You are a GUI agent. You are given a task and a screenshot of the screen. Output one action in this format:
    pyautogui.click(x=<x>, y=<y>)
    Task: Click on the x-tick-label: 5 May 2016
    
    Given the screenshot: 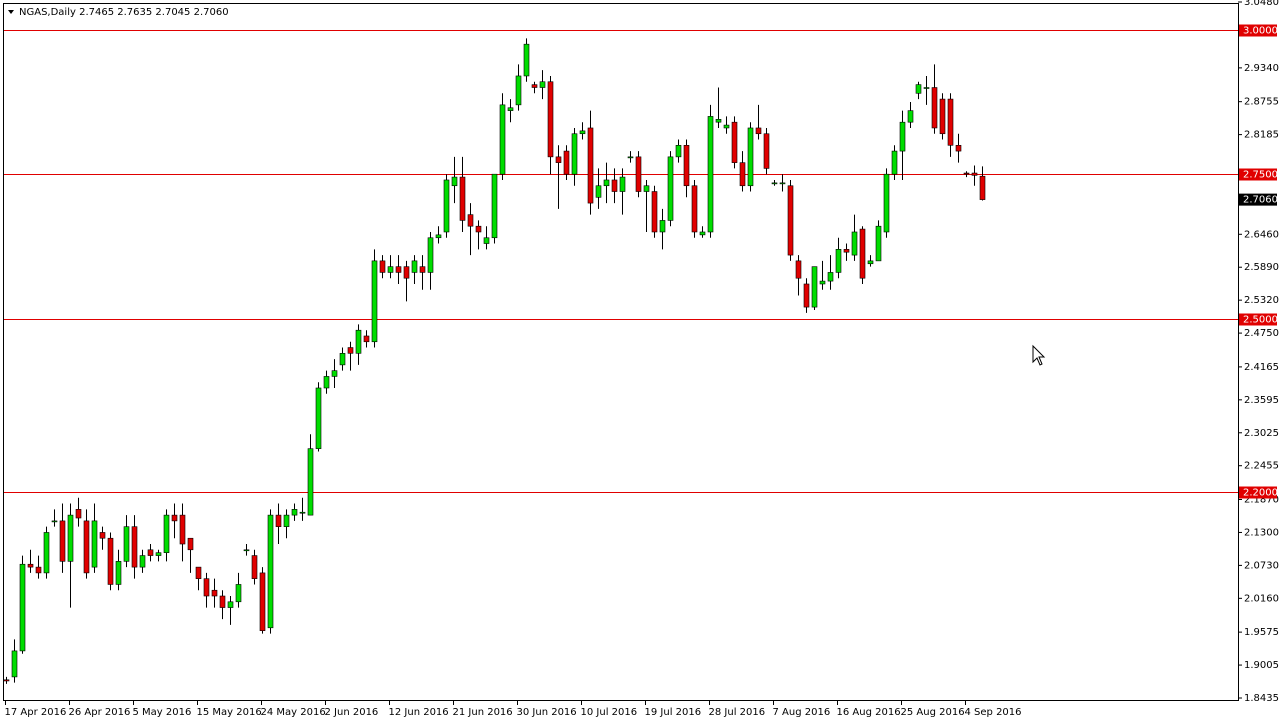 What is the action you would take?
    pyautogui.click(x=162, y=712)
    